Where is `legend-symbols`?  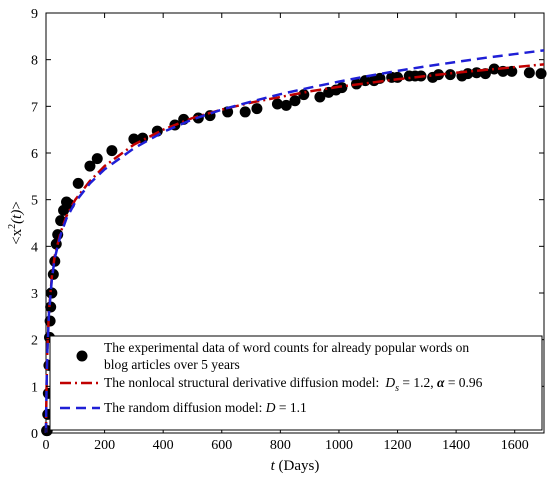 legend-symbols is located at coordinates (80, 380).